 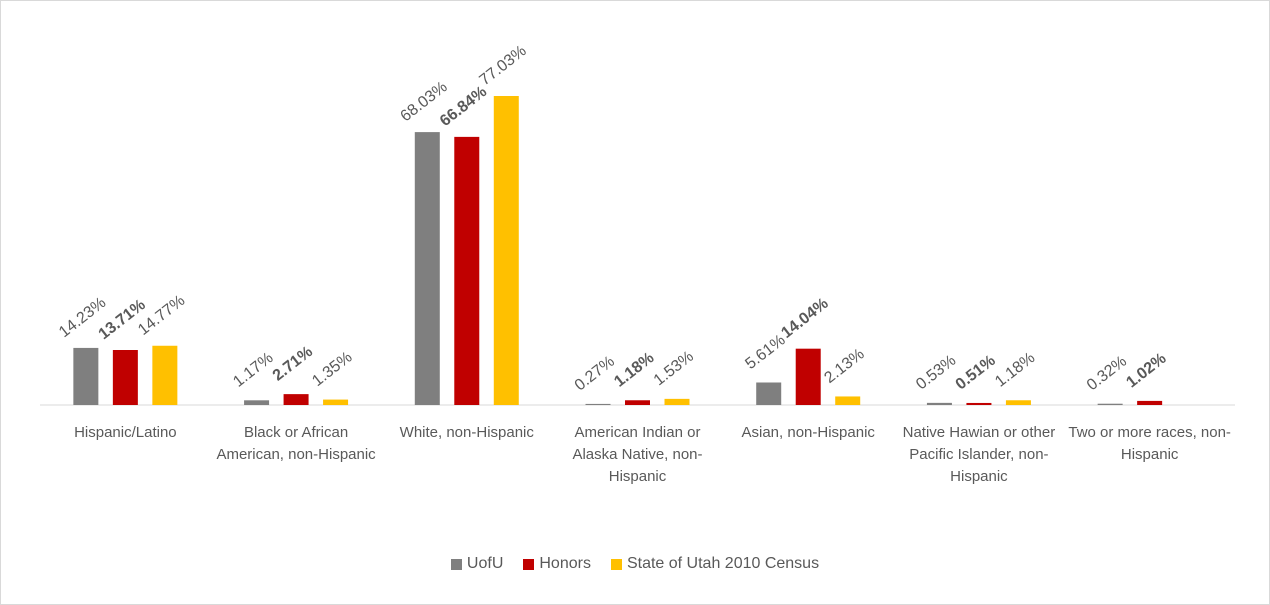 I want to click on value-label: 14.77%, so click(x=161, y=315).